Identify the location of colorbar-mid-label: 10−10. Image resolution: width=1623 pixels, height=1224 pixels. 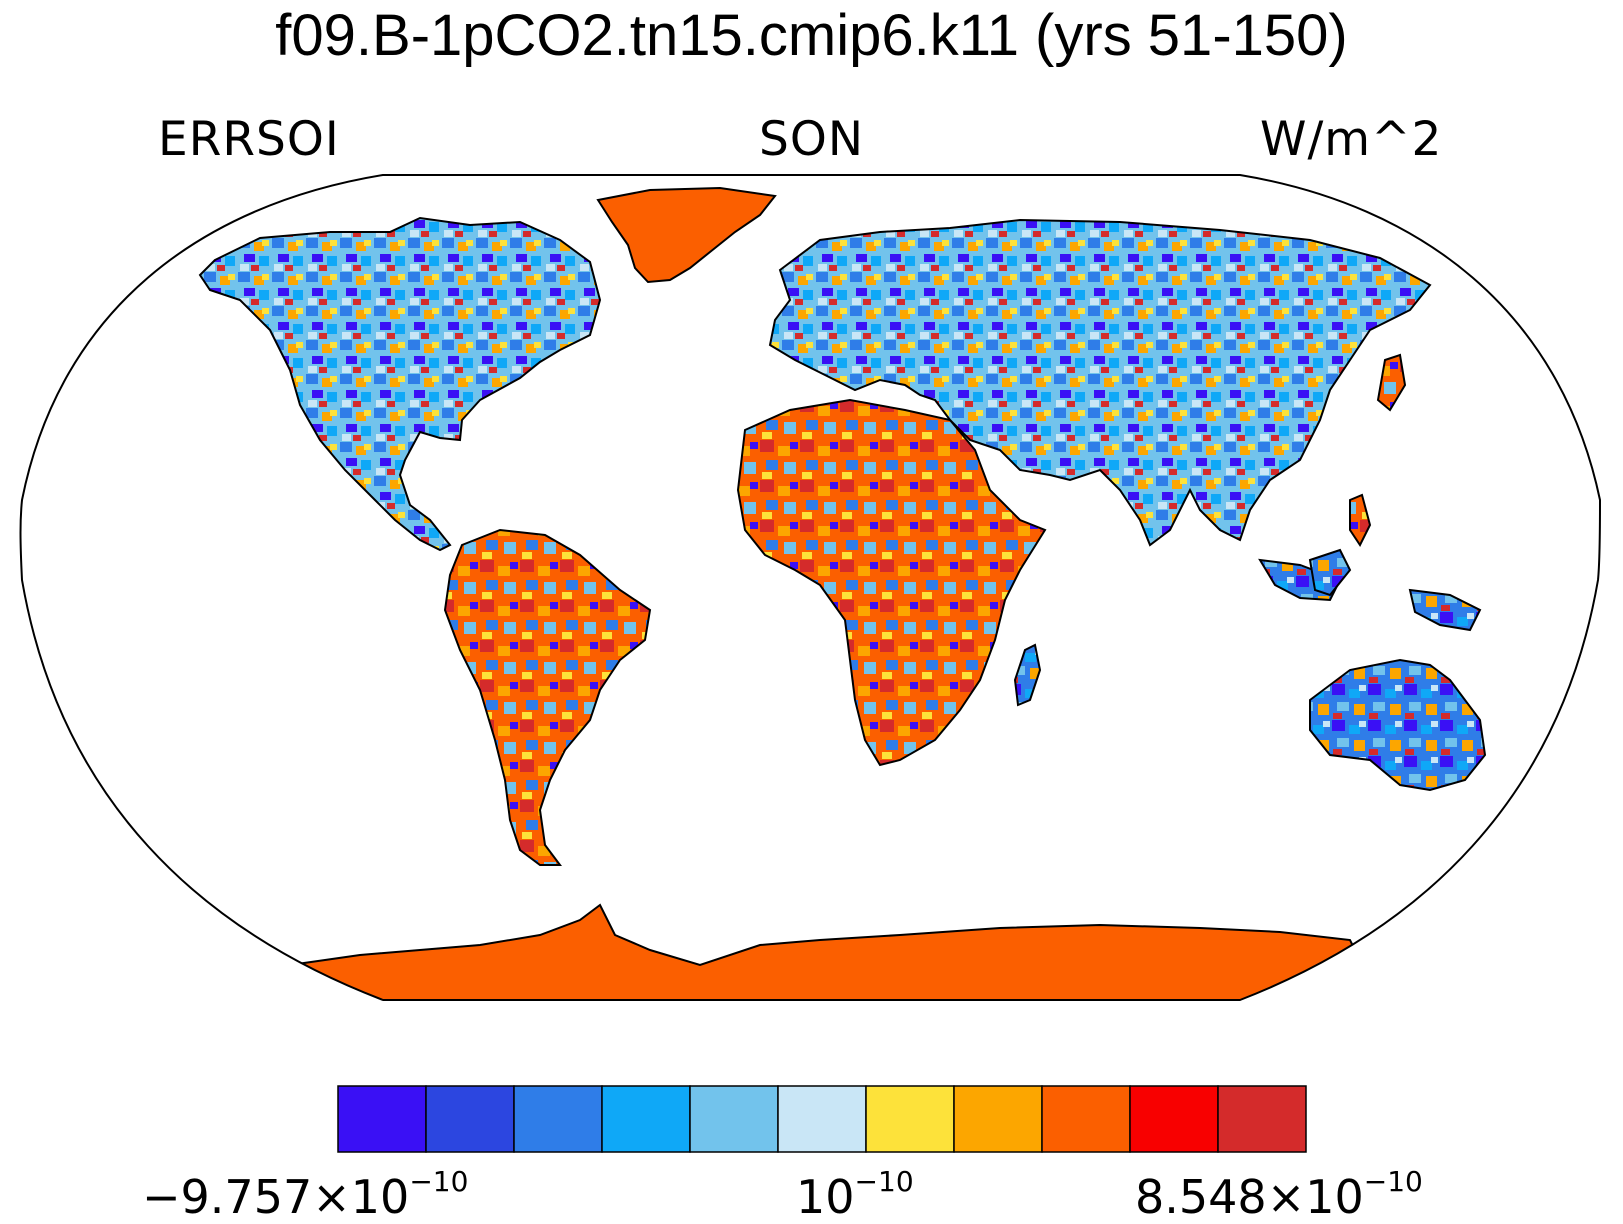
(855, 1194).